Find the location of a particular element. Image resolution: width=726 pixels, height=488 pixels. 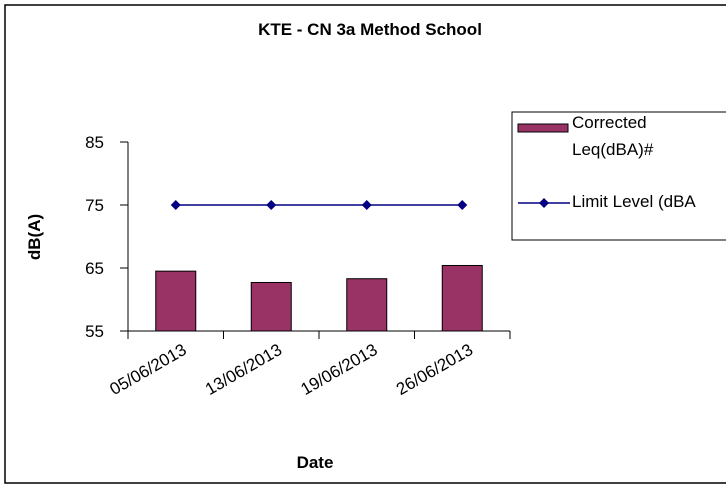

legend-box is located at coordinates (618, 176).